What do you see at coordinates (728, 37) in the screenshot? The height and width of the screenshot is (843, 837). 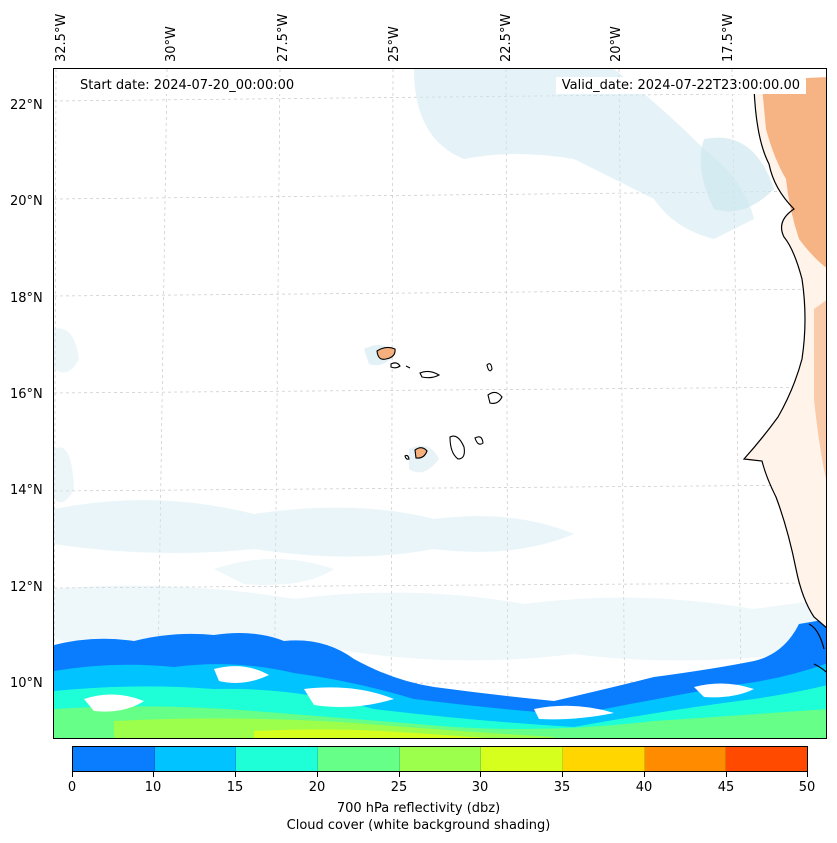 I see `lon-label-17-5w: 17.5°W` at bounding box center [728, 37].